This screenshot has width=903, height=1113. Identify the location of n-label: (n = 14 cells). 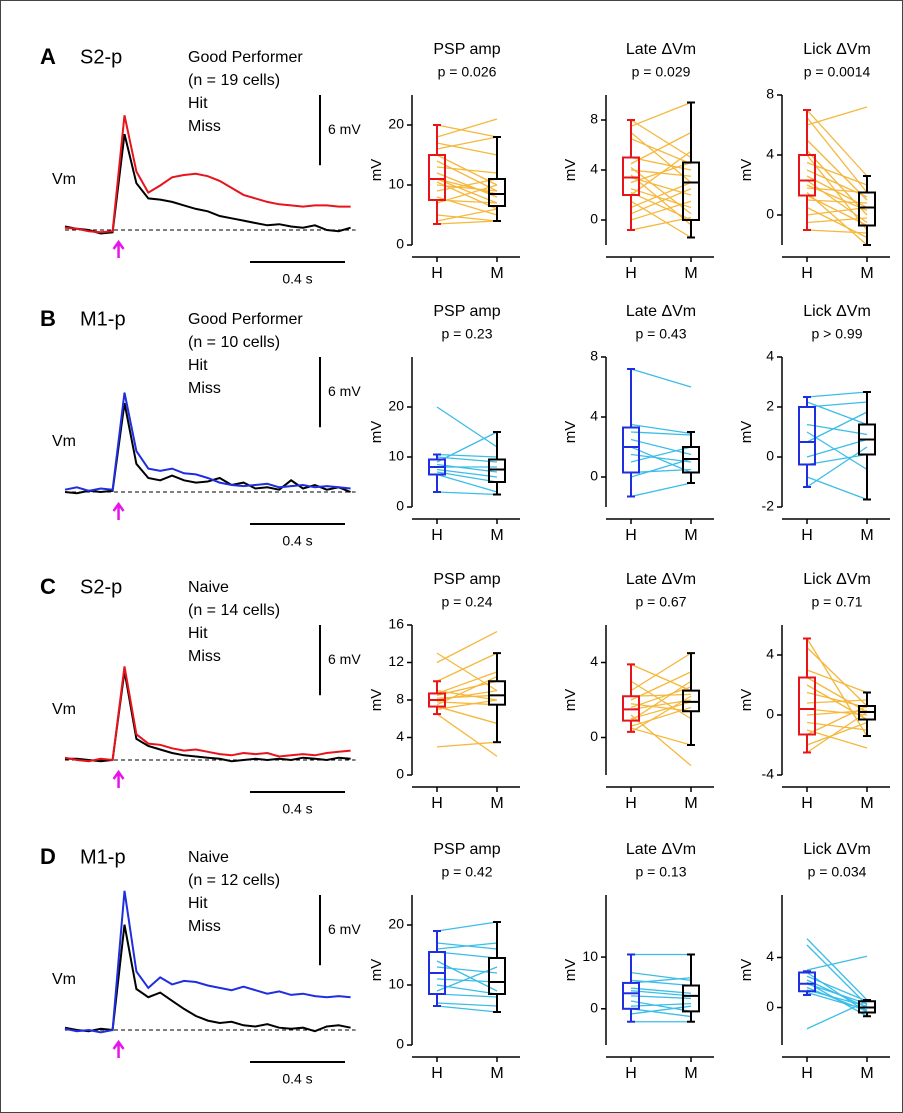
(234, 610).